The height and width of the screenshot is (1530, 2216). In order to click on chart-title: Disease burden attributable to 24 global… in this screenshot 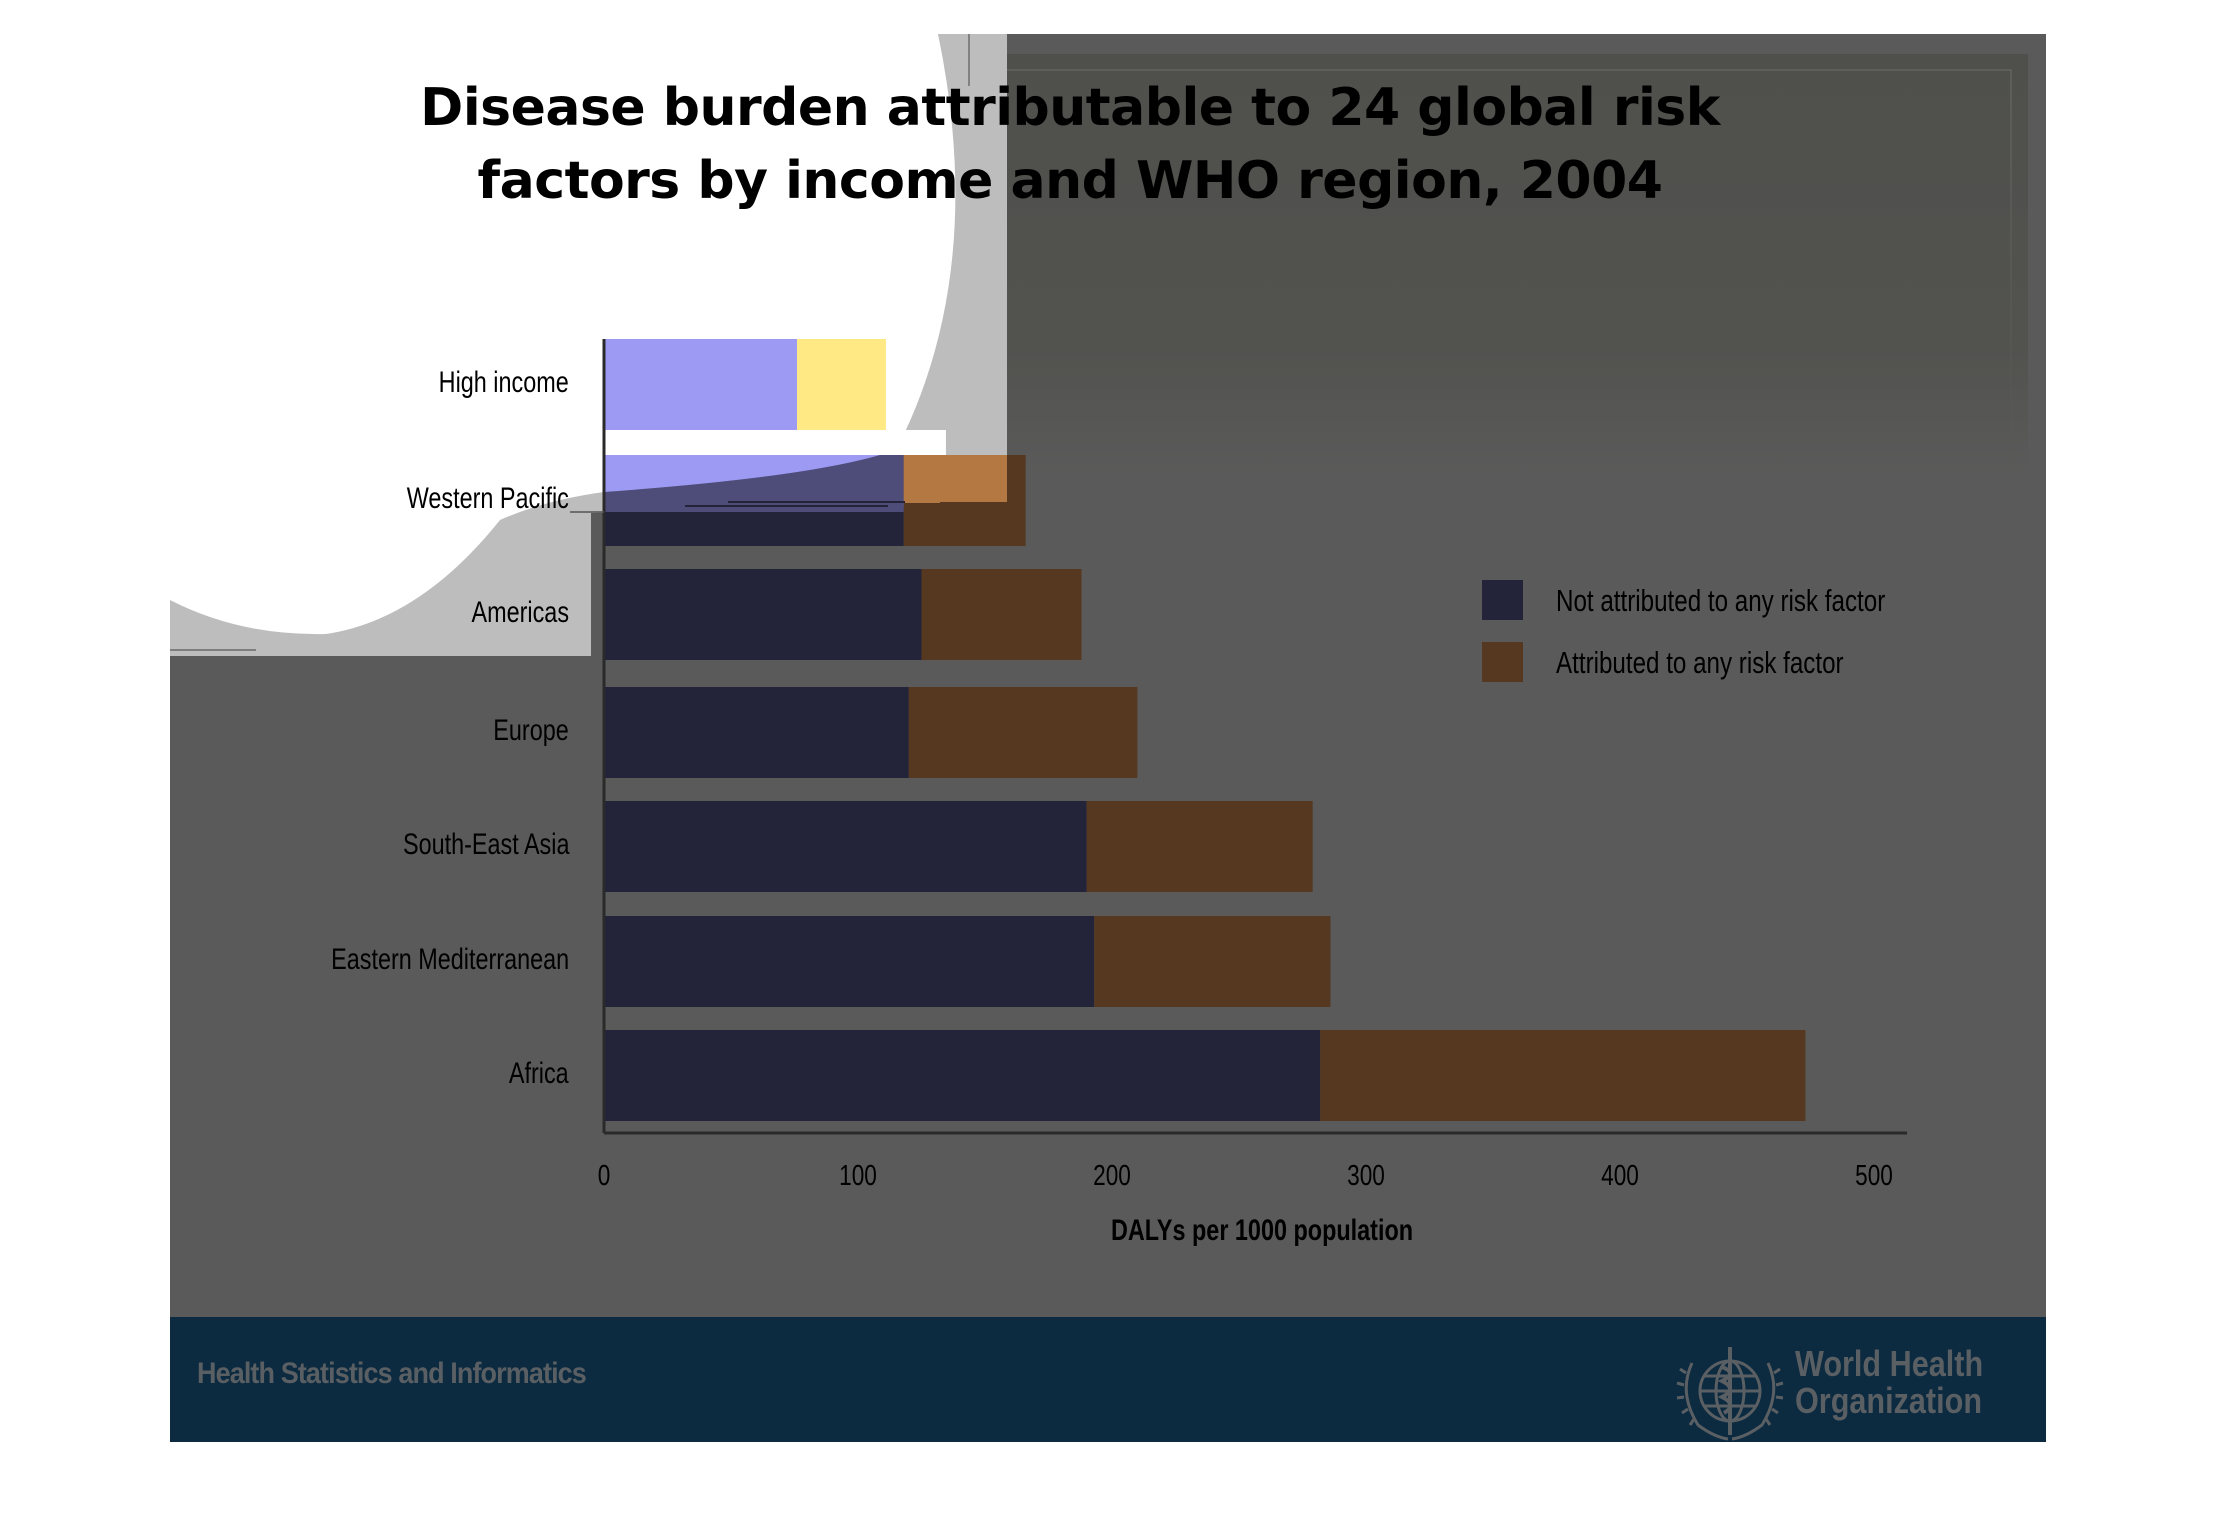, I will do `click(1070, 145)`.